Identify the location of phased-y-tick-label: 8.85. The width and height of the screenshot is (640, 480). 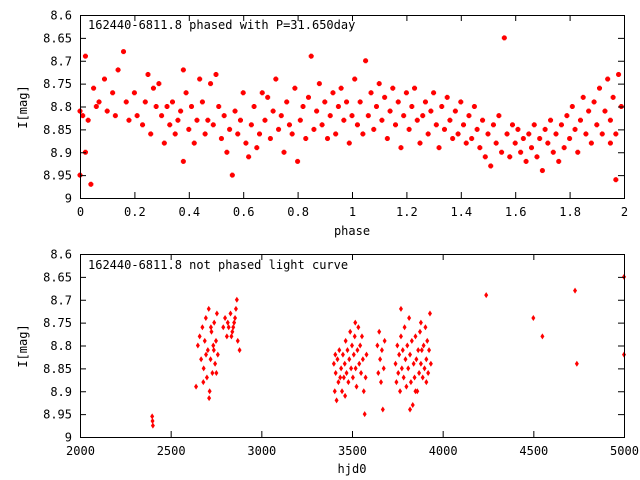
(57, 130).